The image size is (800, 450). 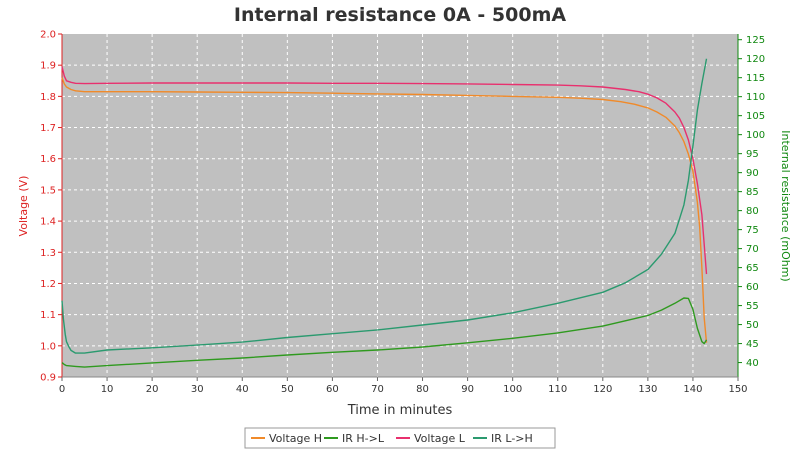 What do you see at coordinates (48, 284) in the screenshot?
I see `y-left-tick-label: 1.2` at bounding box center [48, 284].